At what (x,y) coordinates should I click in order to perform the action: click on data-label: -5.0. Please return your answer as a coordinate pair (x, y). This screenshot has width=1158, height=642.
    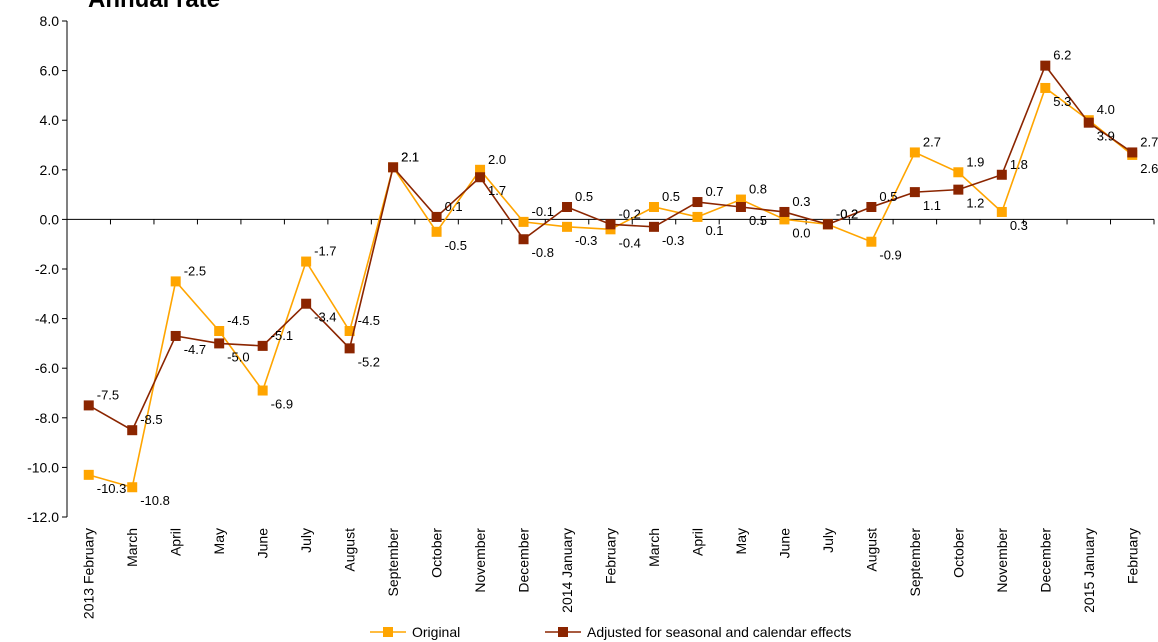
    Looking at the image, I should click on (238, 356).